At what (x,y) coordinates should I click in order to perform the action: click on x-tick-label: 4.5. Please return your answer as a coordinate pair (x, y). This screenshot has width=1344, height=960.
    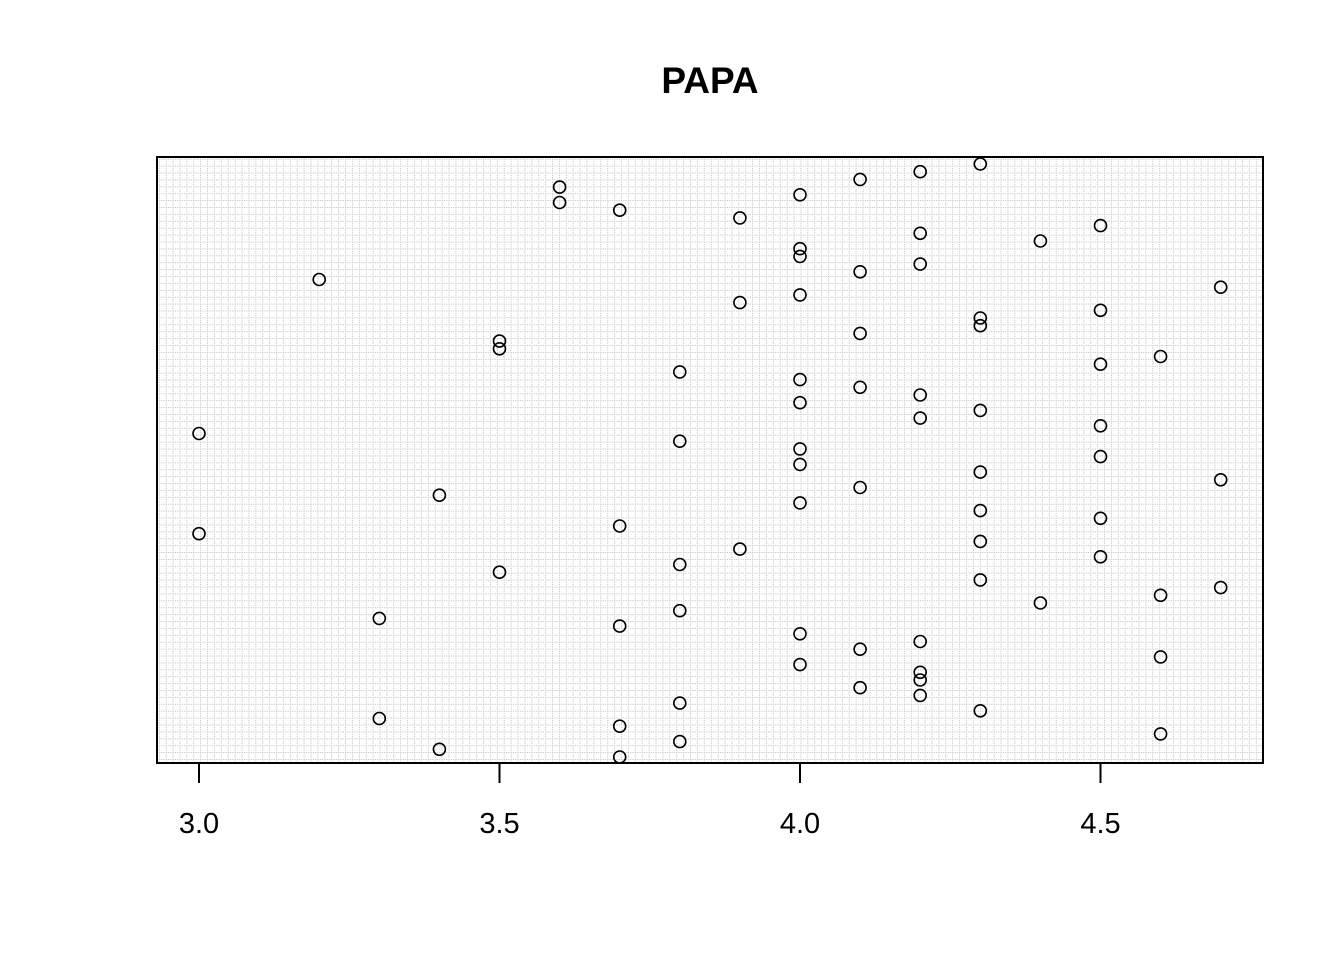
    Looking at the image, I should click on (1100, 824).